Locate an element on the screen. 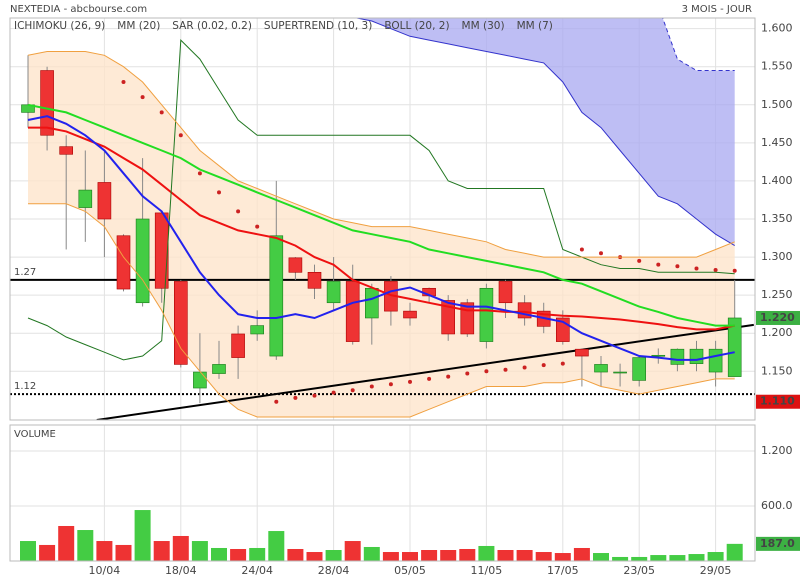 The width and height of the screenshot is (800, 580). volume-layer is located at coordinates (381, 535).